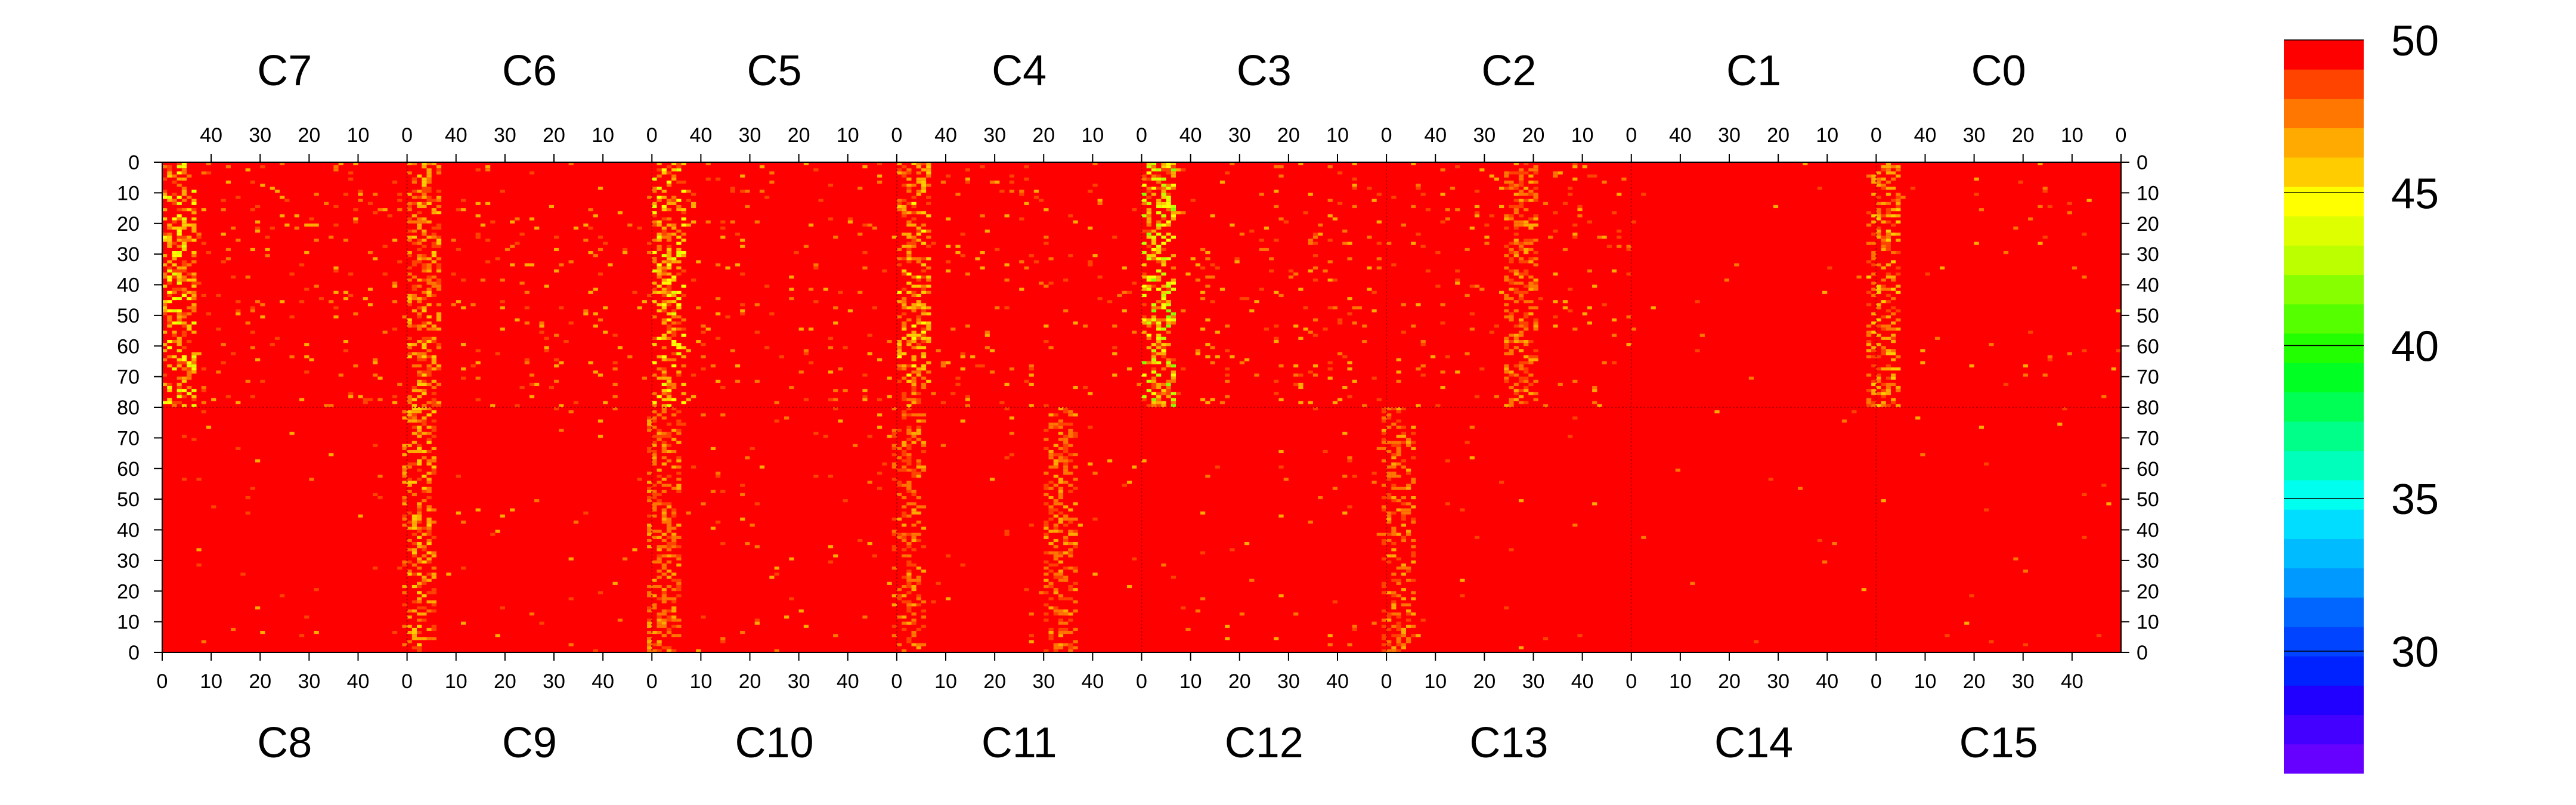  What do you see at coordinates (945, 682) in the screenshot?
I see `bottom-x-tick-label: 10` at bounding box center [945, 682].